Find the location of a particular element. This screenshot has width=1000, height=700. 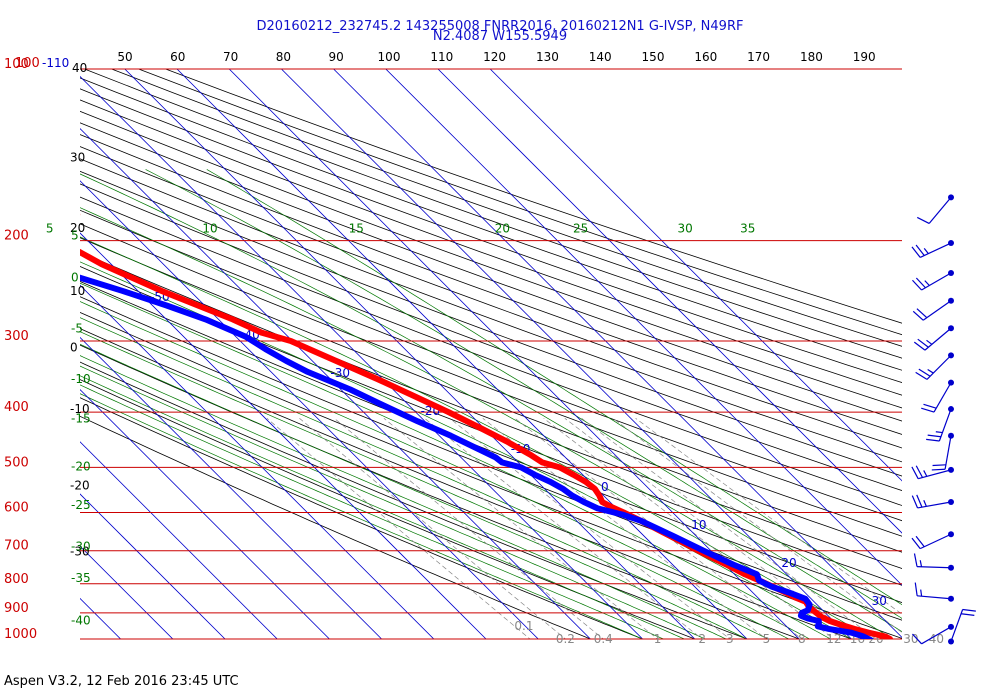

top-tick-label: 180 is located at coordinates (811, 57).